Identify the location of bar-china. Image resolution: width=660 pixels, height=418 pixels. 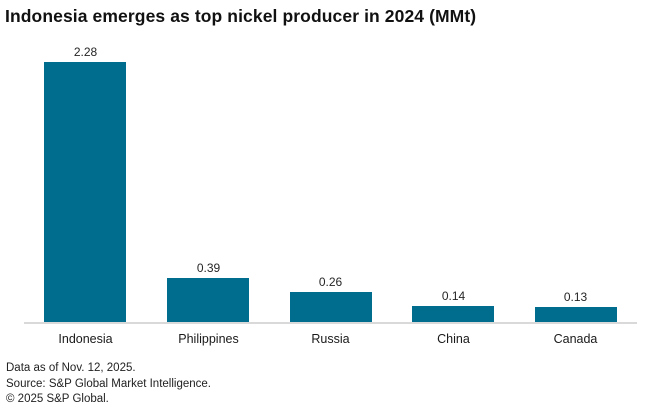
(453, 314).